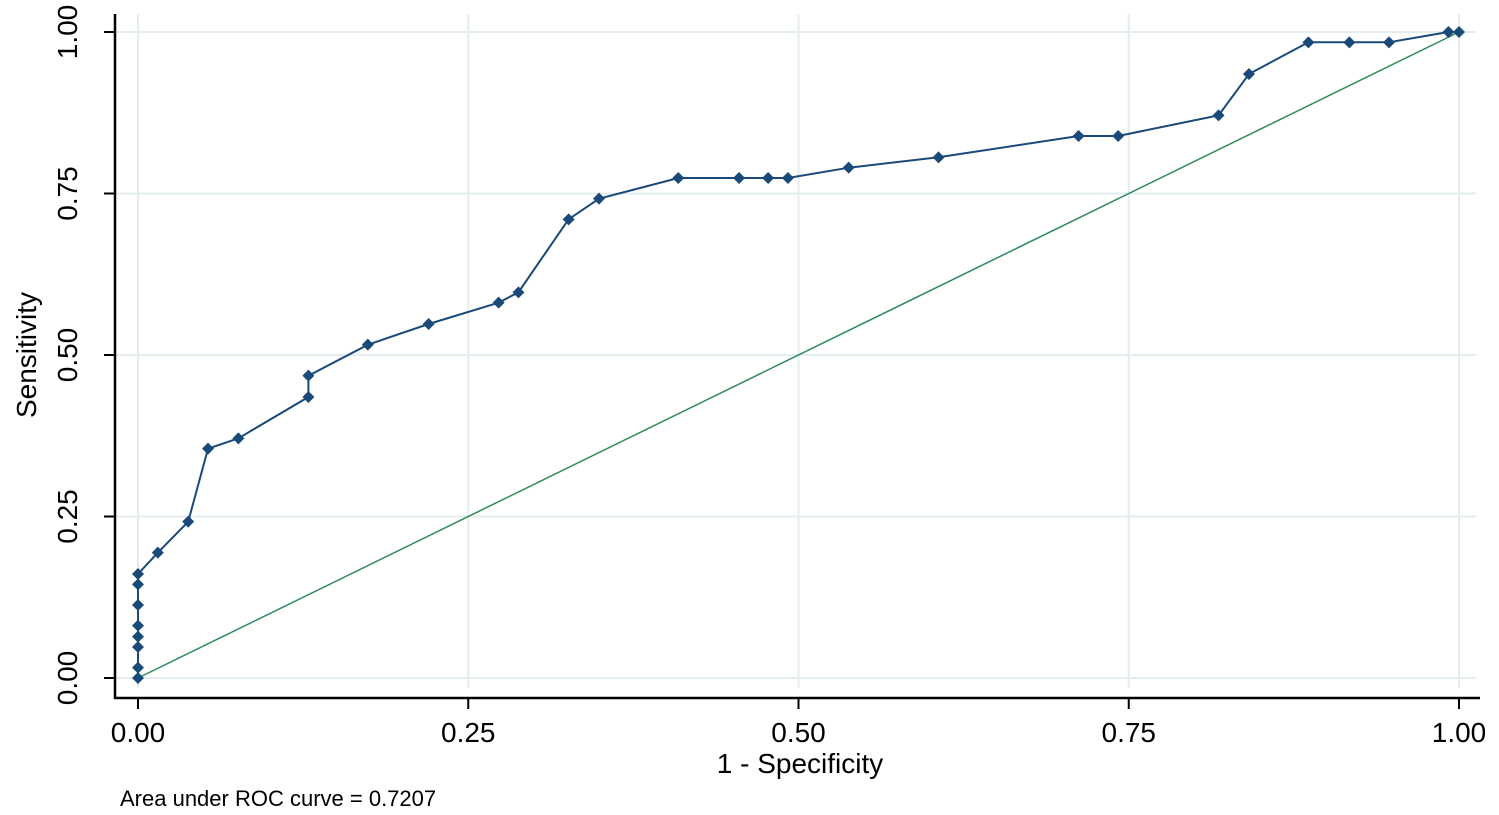 The image size is (1499, 815). I want to click on y-axis-title: Sensitivity, so click(26, 355).